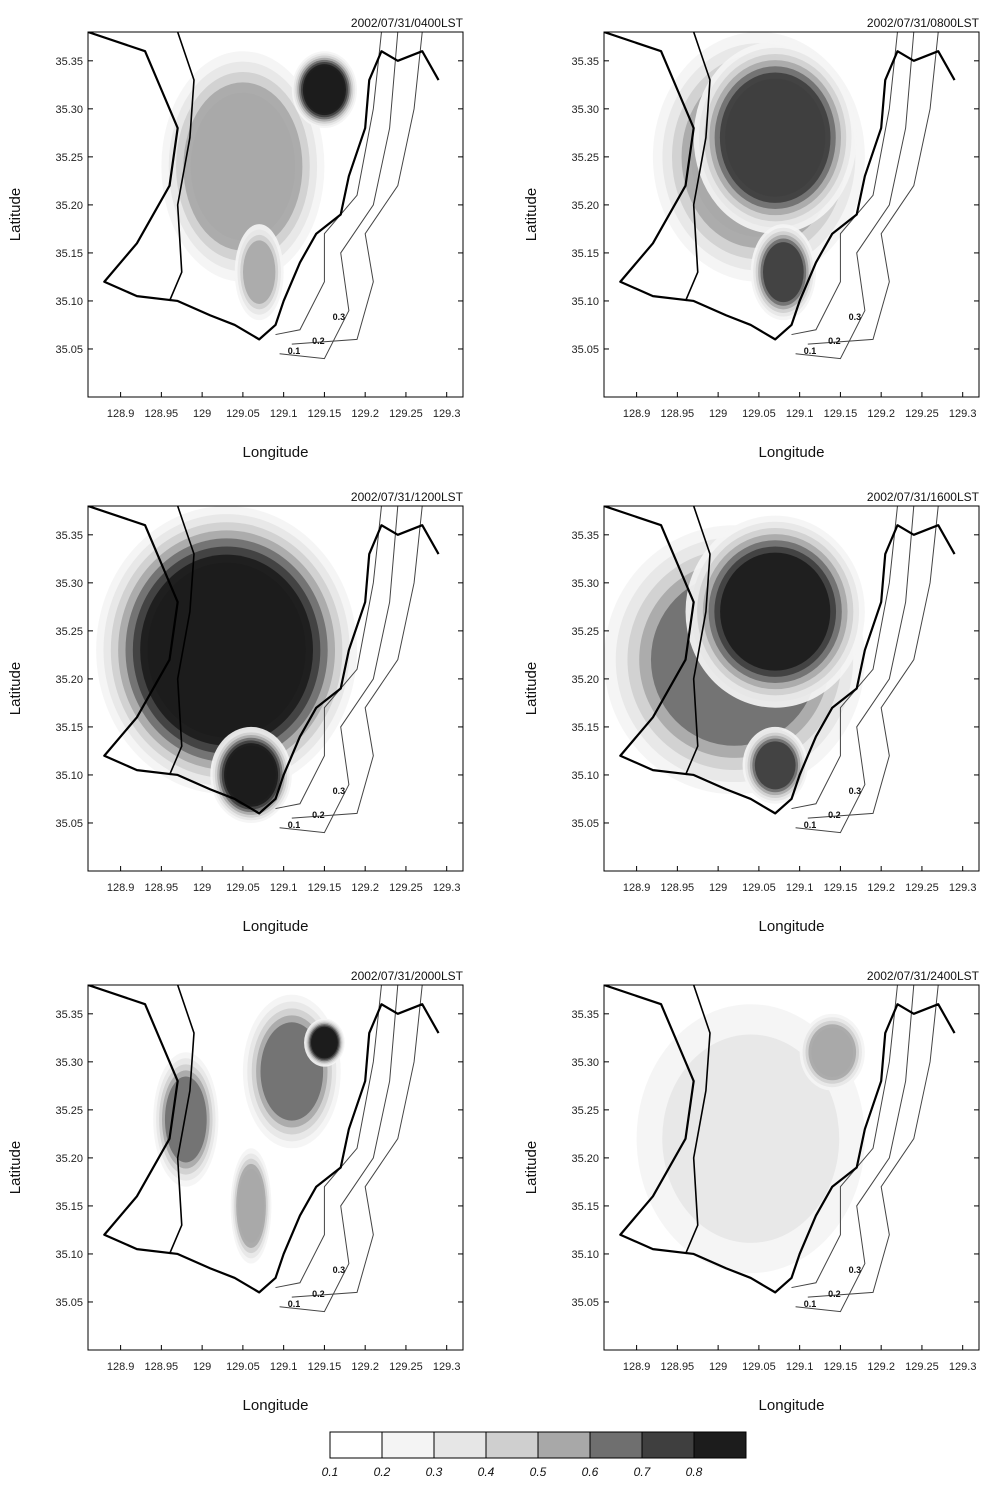 The width and height of the screenshot is (996, 1487). Describe the element at coordinates (923, 976) in the screenshot. I see `panel-title: 2002/07/31/2400LST` at that location.